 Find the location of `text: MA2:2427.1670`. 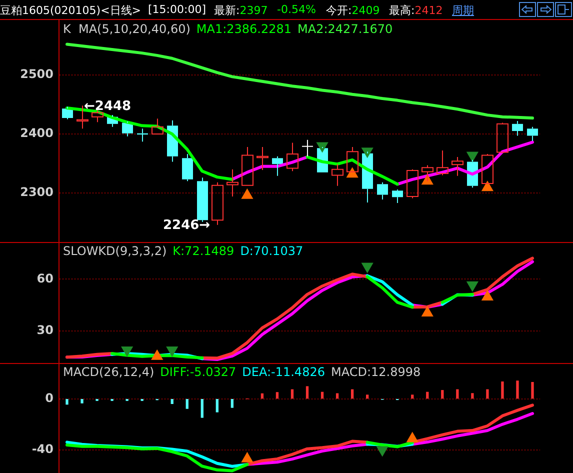

text: MA2:2427.1670 is located at coordinates (345, 29).